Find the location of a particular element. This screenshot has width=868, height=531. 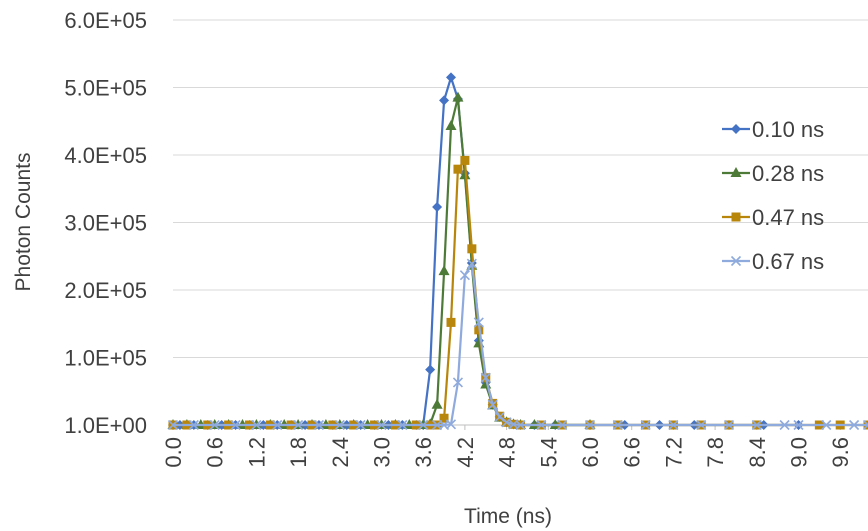

legend-item: 0.47 ns is located at coordinates (773, 217).